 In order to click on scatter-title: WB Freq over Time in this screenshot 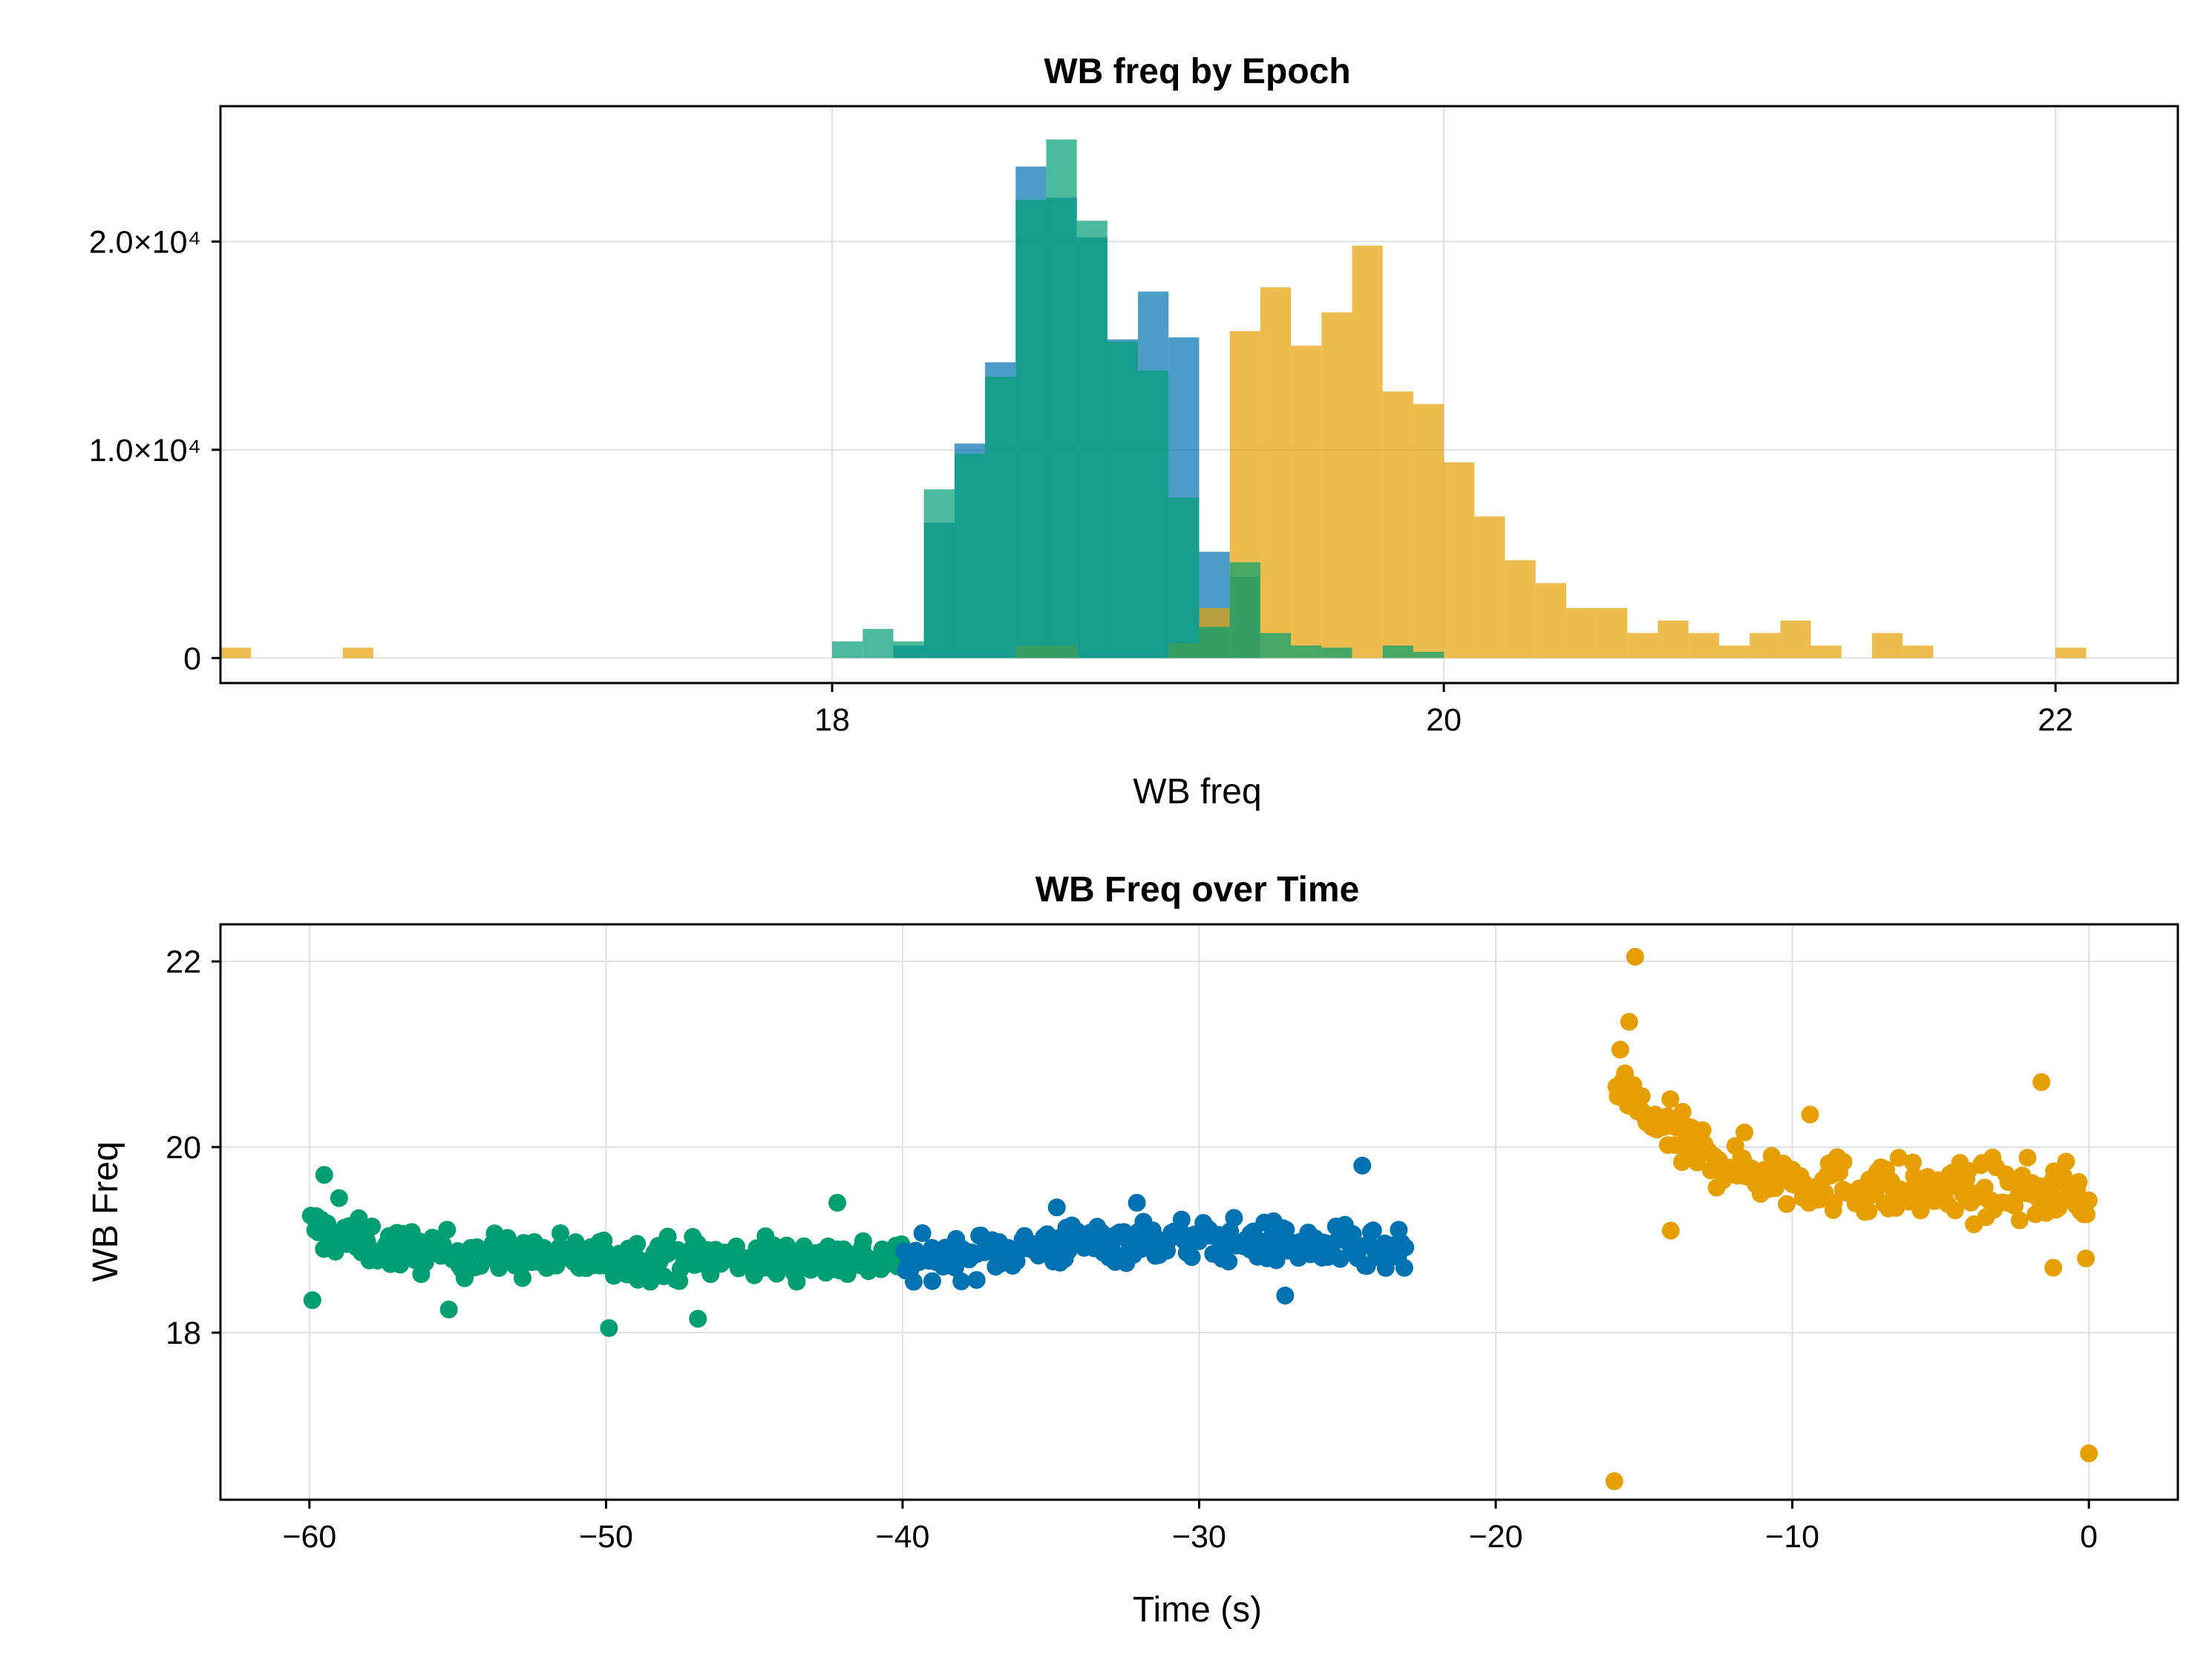, I will do `click(1197, 889)`.